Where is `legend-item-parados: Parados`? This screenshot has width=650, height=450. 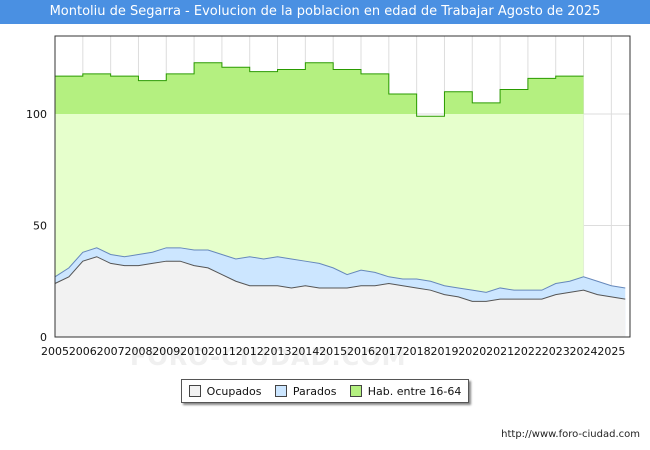
legend-item-parados: Parados is located at coordinates (305, 391).